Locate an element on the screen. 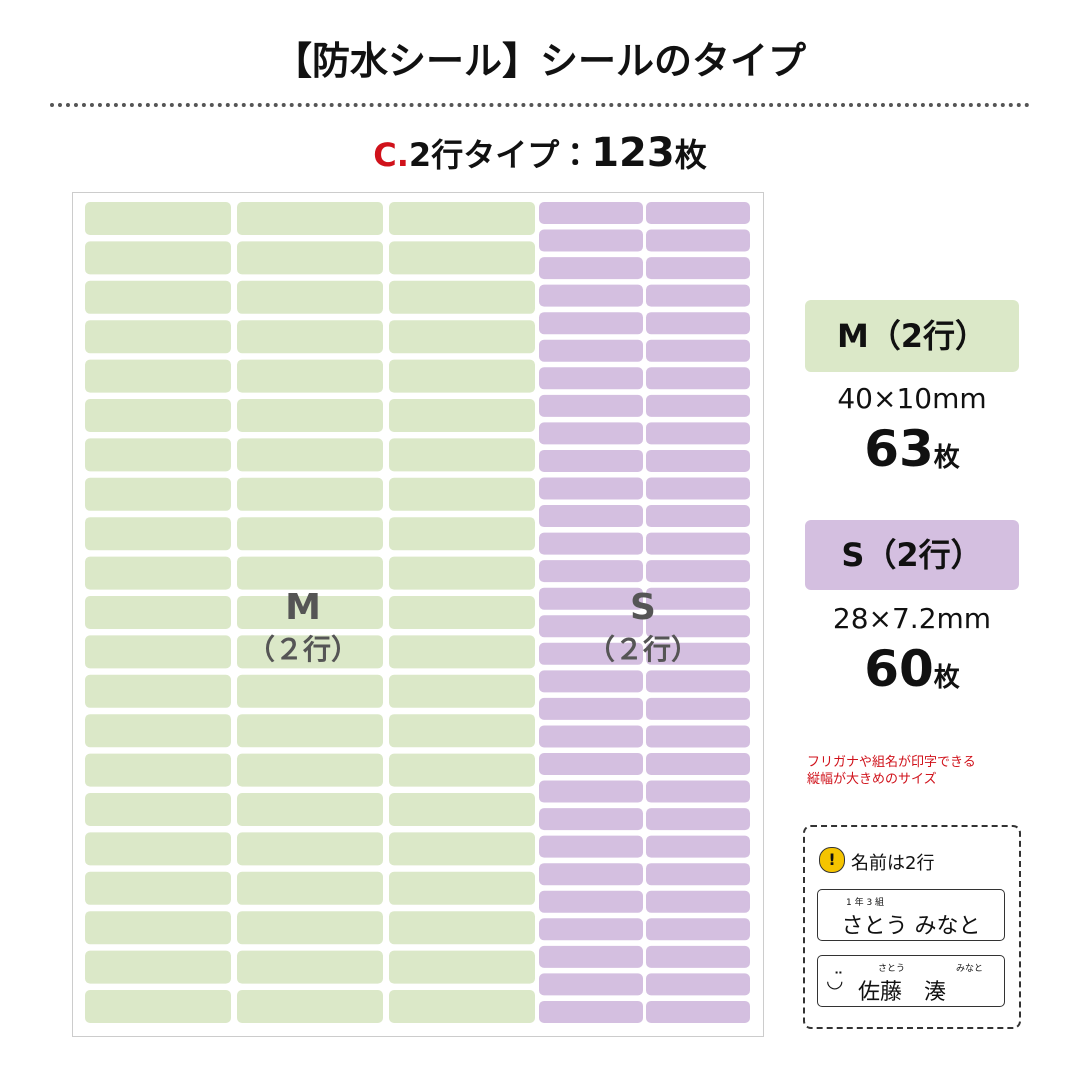  example-box: ! 名前は2行 1 年 3 組 さとう みなと ◡̈ さとう みなと 佐藤 湊 is located at coordinates (912, 927).